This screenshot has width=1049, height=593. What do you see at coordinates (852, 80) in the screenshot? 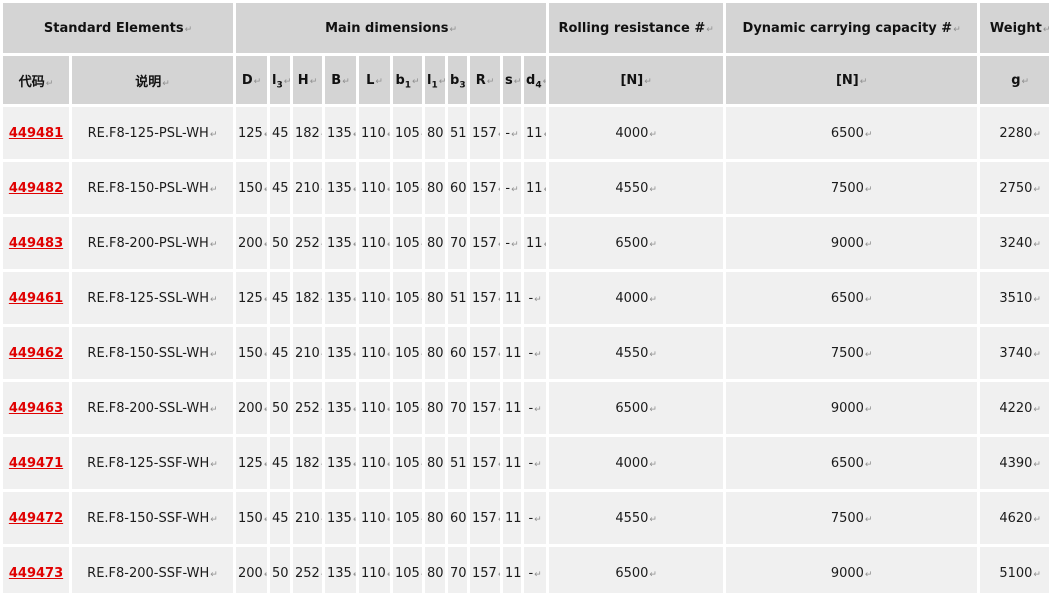
I see `col-dynamic-N: [N]↵` at bounding box center [852, 80].